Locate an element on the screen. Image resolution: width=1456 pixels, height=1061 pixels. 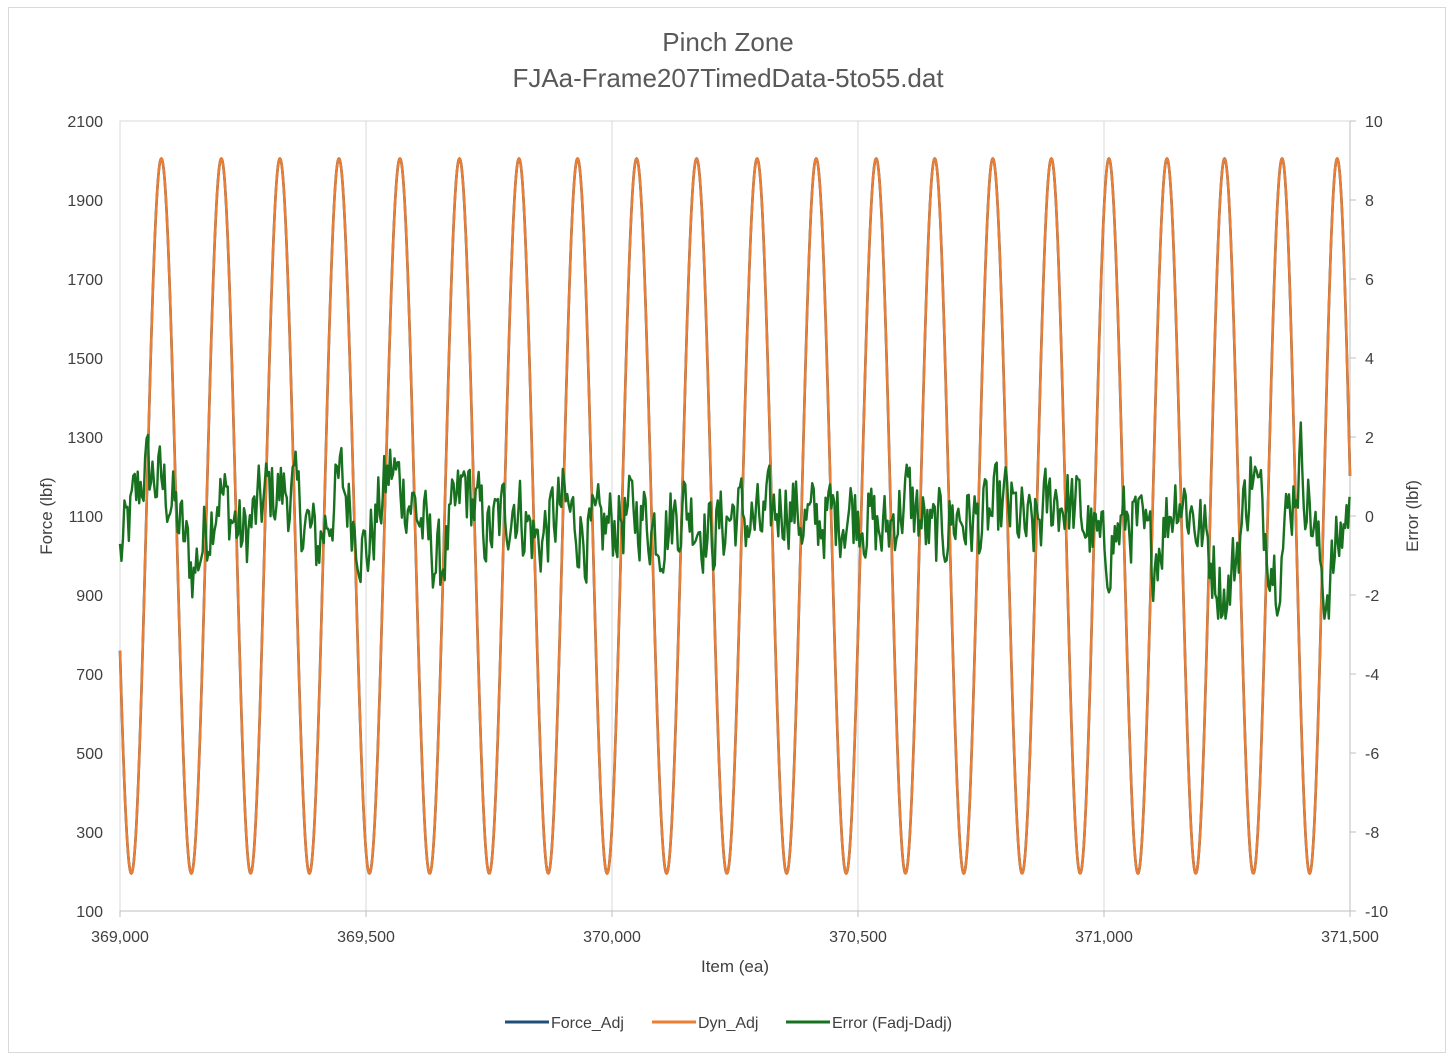
y-tick-label: 1100 is located at coordinates (86, 517).